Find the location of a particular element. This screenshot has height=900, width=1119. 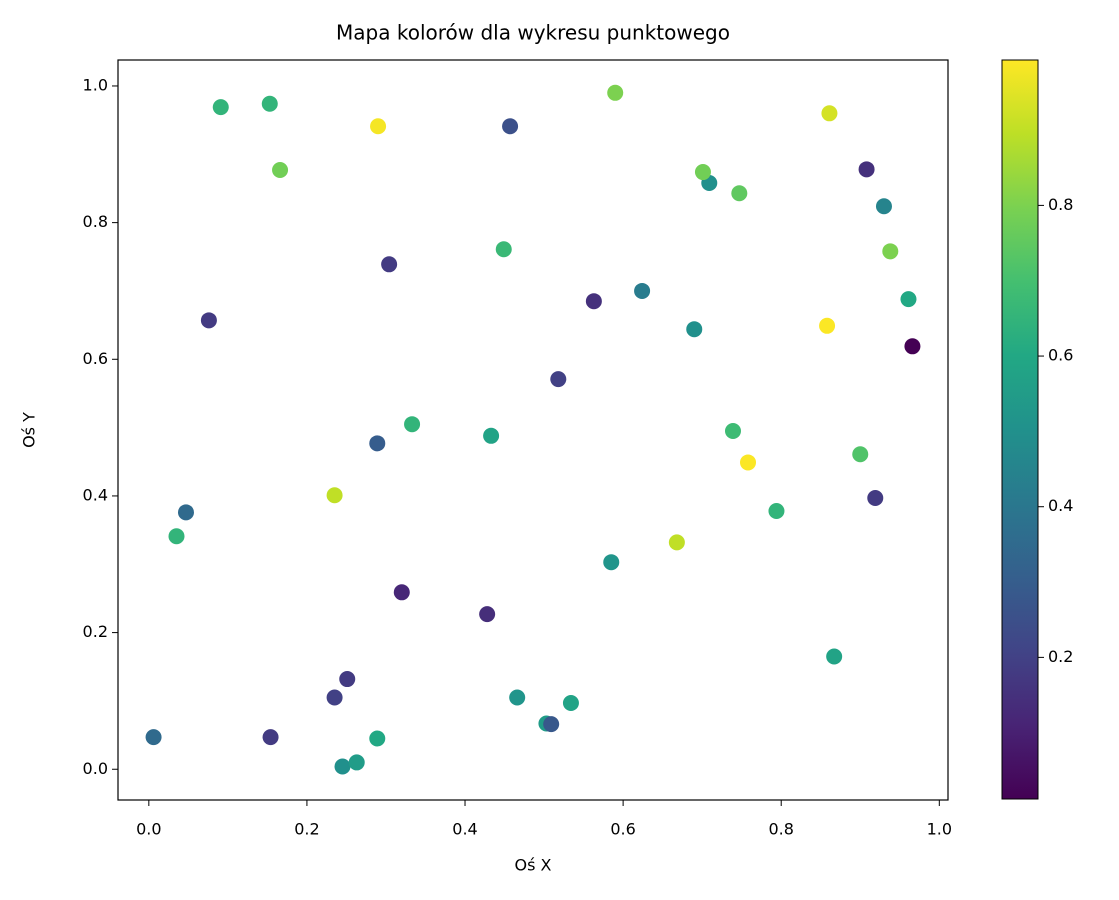

x-tick-label: 0.0 is located at coordinates (148, 829).